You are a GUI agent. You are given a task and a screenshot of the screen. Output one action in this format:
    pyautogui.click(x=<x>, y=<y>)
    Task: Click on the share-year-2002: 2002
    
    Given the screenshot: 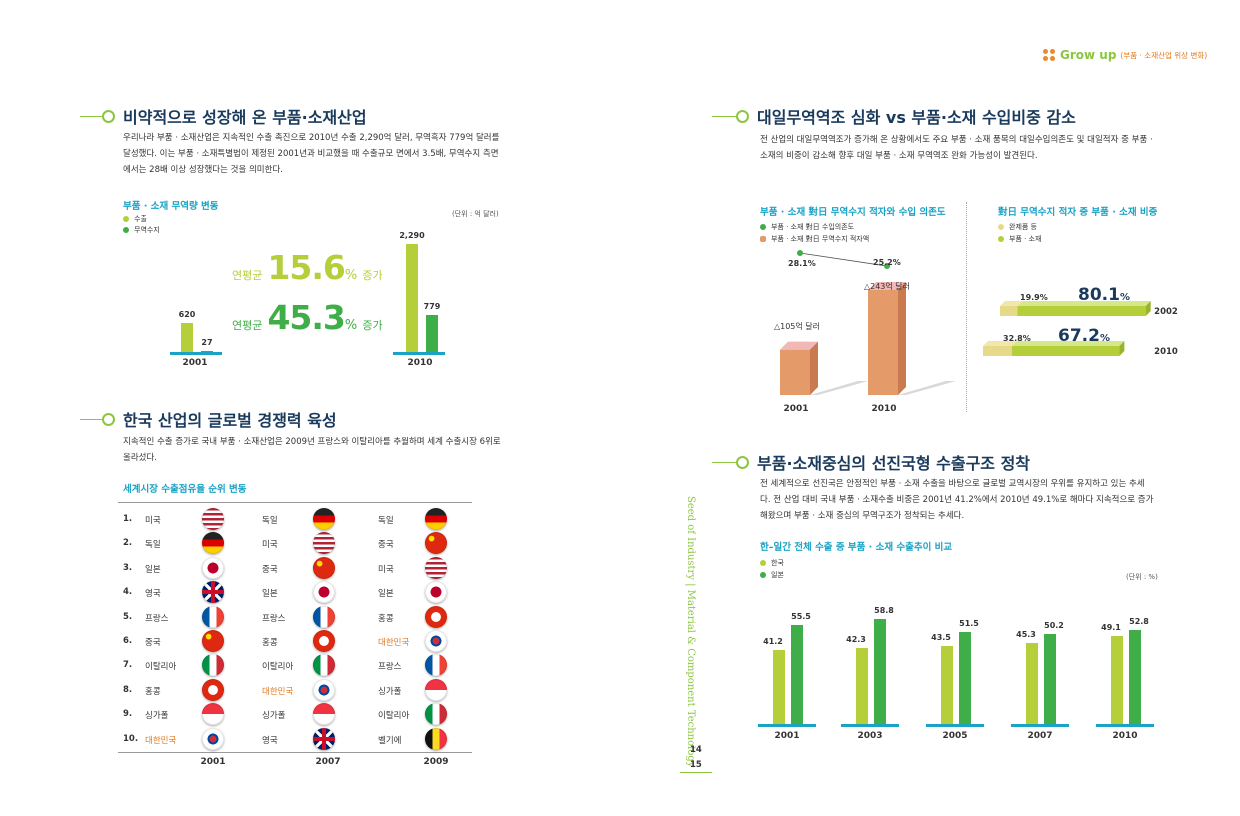 What is the action you would take?
    pyautogui.click(x=1166, y=312)
    